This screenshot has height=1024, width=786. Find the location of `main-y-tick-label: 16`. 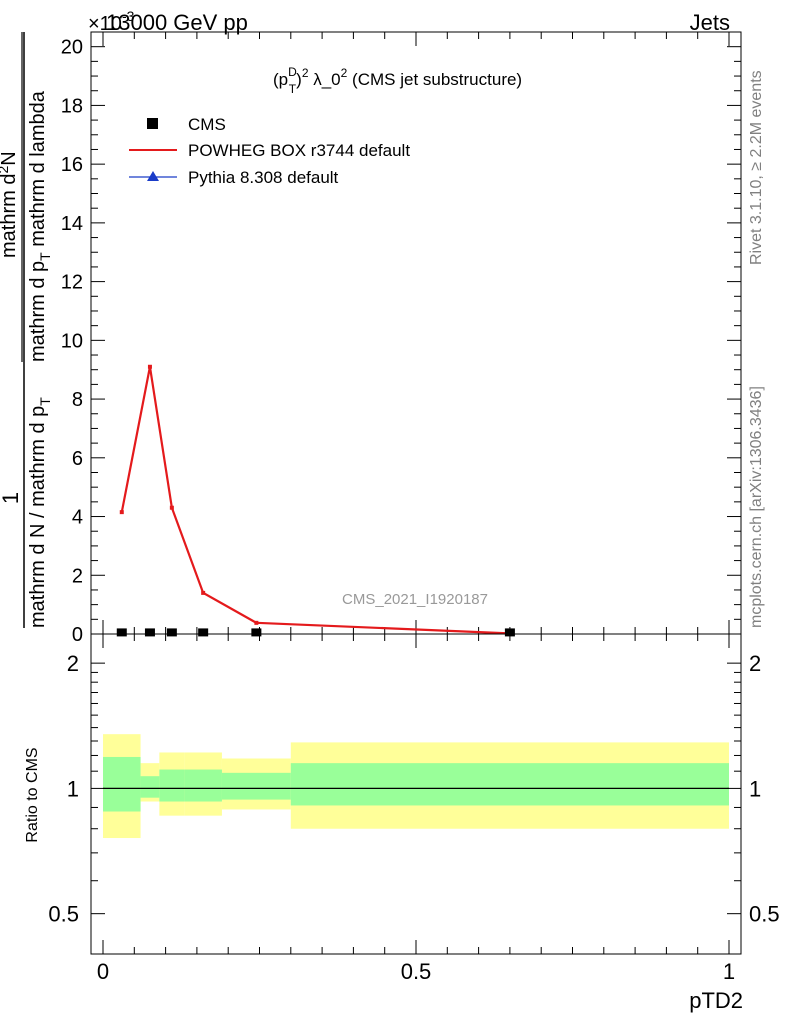

main-y-tick-label: 16 is located at coordinates (72, 165).